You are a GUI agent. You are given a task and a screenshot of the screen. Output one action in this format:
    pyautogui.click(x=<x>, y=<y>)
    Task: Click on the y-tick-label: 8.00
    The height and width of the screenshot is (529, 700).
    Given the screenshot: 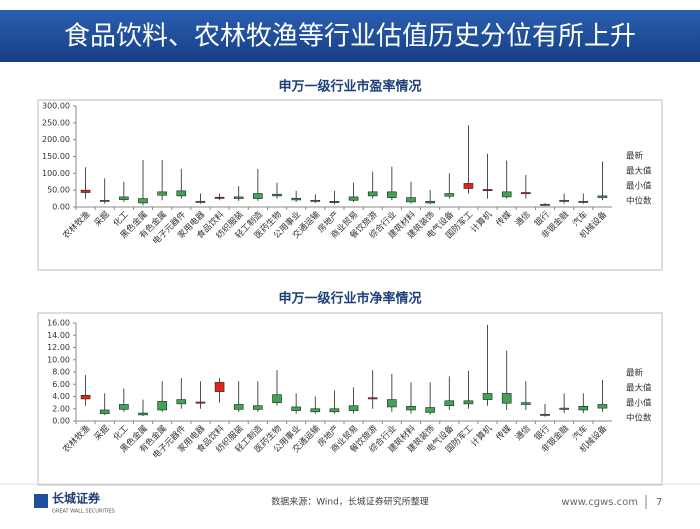 What is the action you would take?
    pyautogui.click(x=61, y=372)
    